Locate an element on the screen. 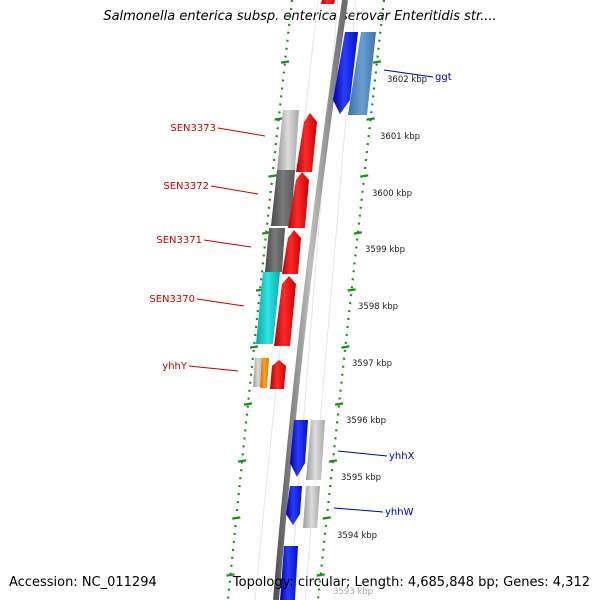  ruler-label-3600: 3600 kbp is located at coordinates (392, 194).